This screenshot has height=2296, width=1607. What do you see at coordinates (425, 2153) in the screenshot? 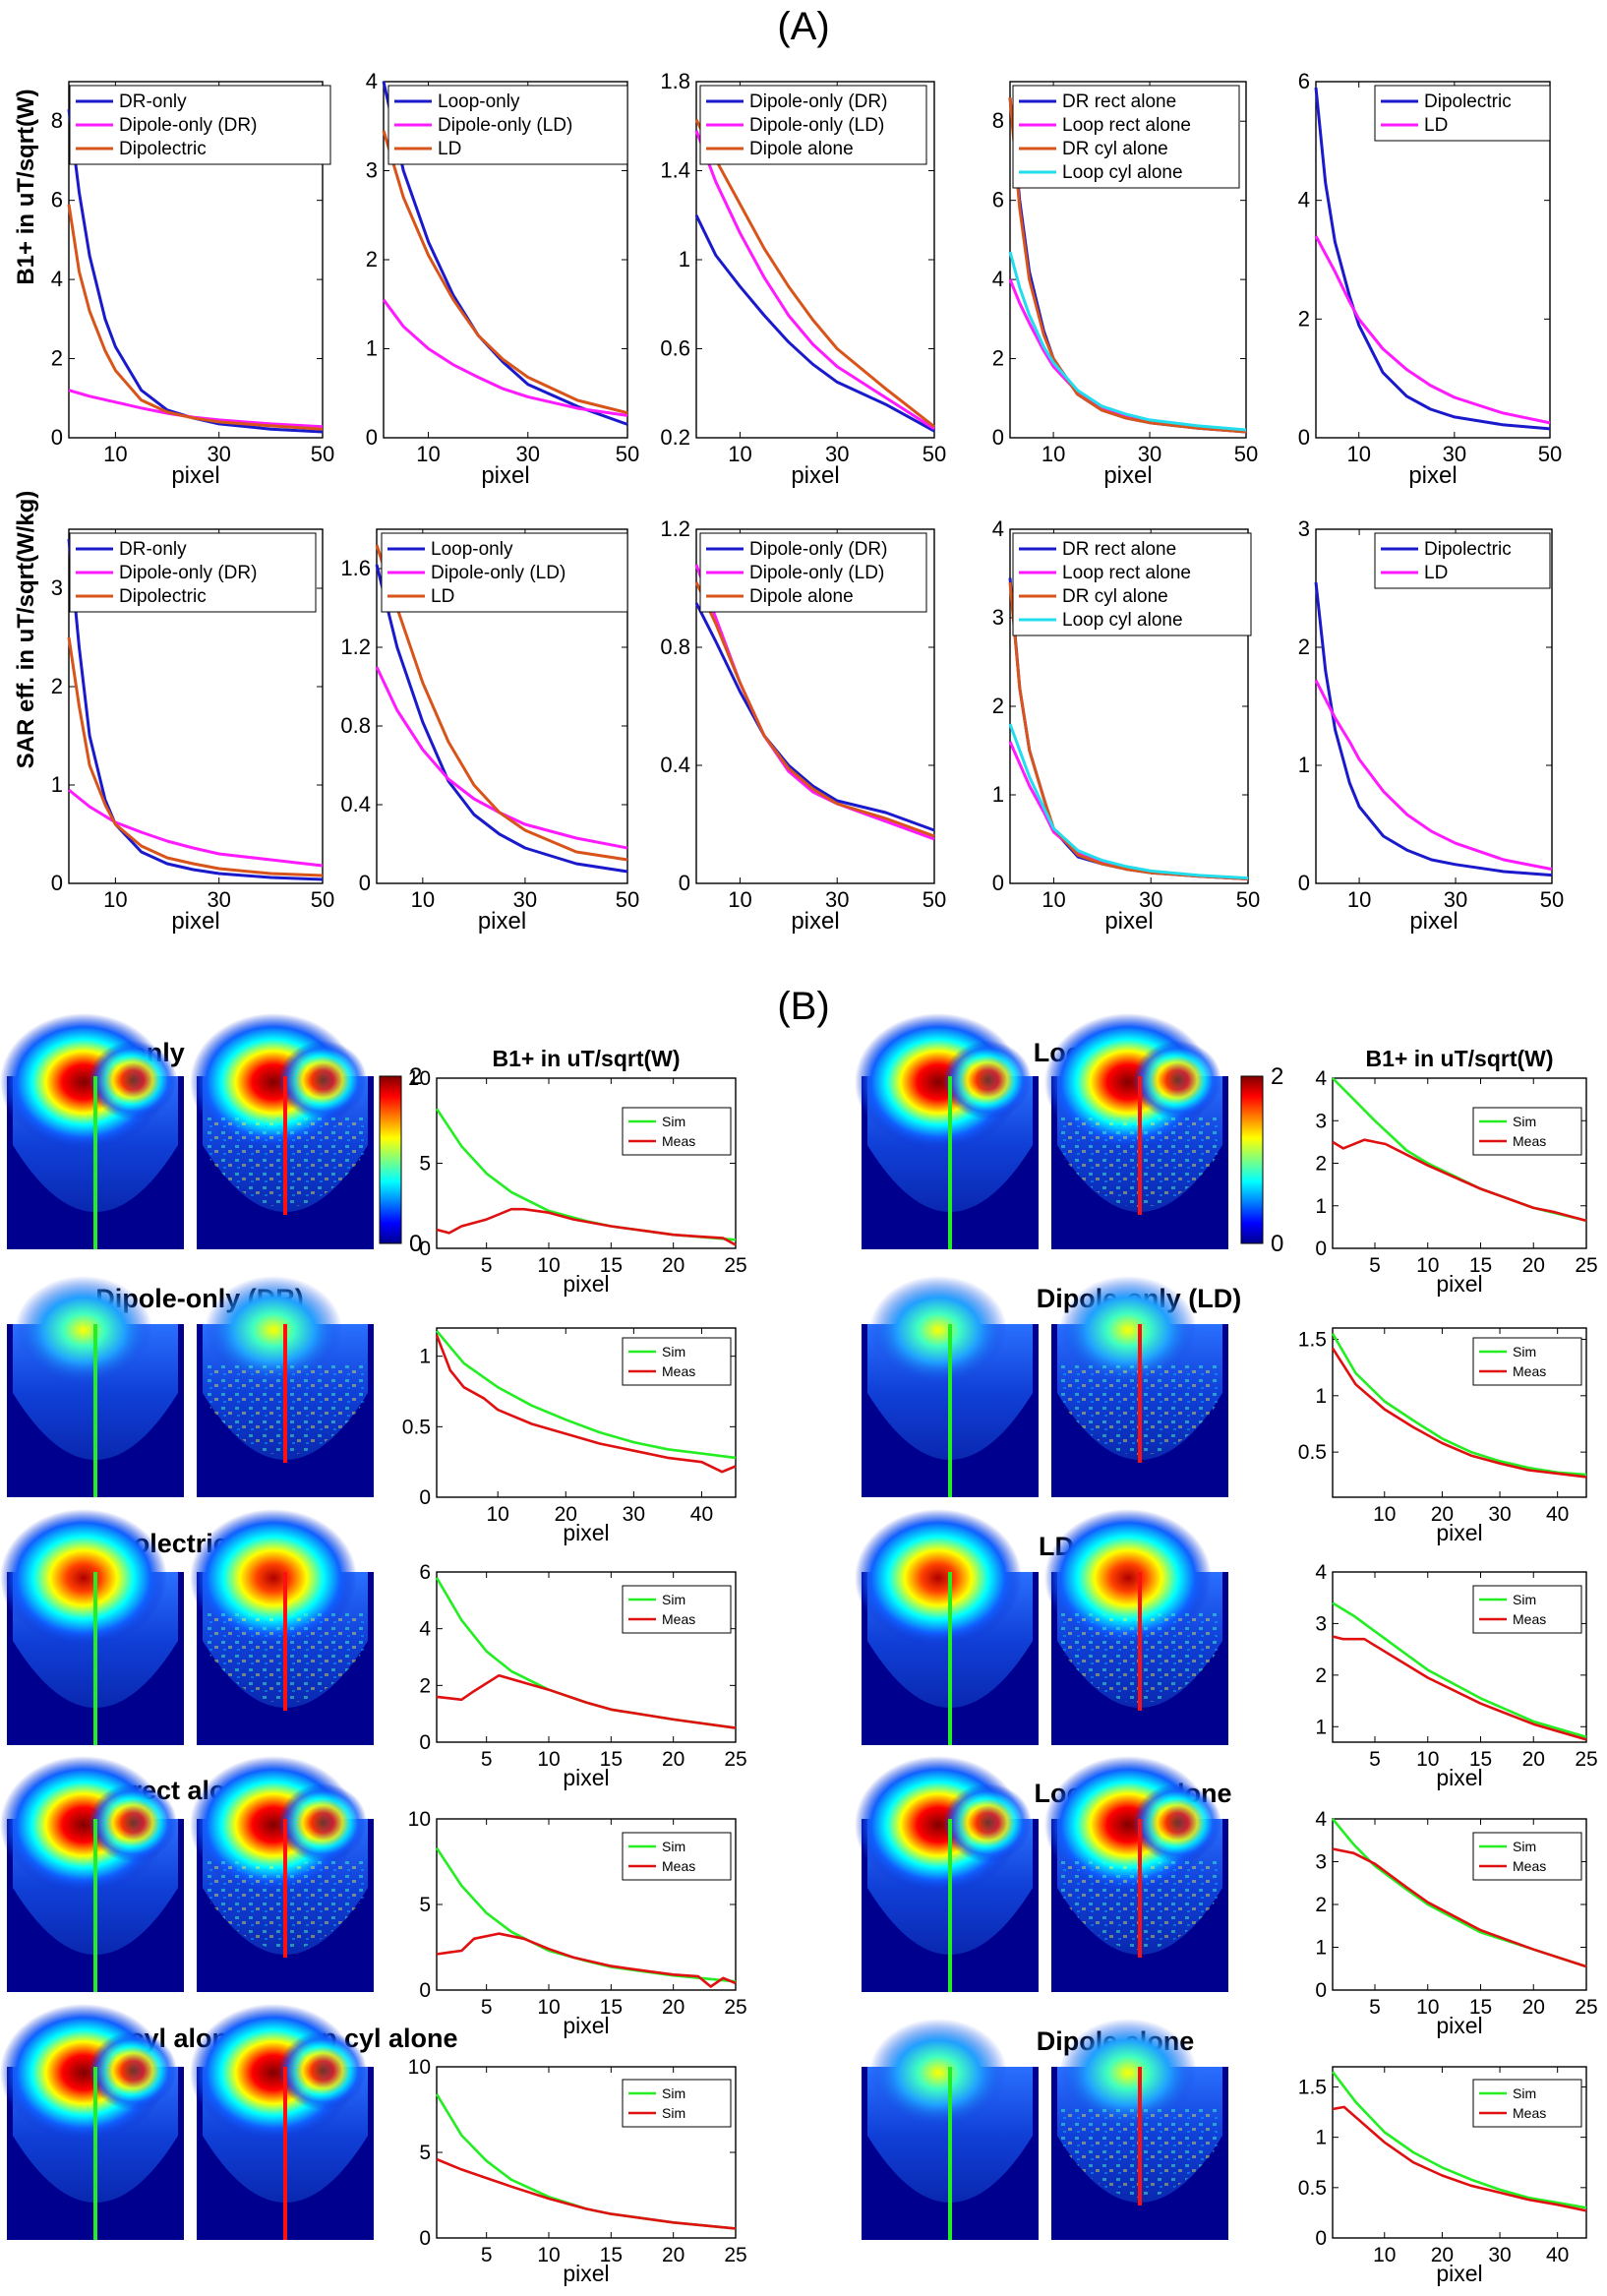
I see `y-tick-label: 5` at bounding box center [425, 2153].